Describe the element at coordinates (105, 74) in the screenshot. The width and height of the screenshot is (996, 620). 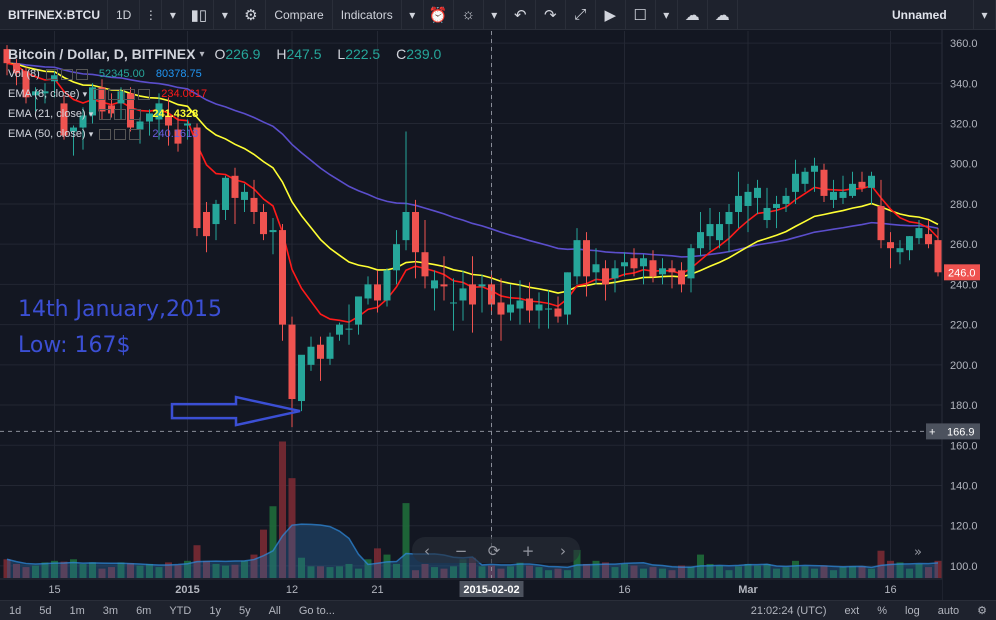
I see `indicator-vol: Vol (8) 52345.00 80378.75` at that location.